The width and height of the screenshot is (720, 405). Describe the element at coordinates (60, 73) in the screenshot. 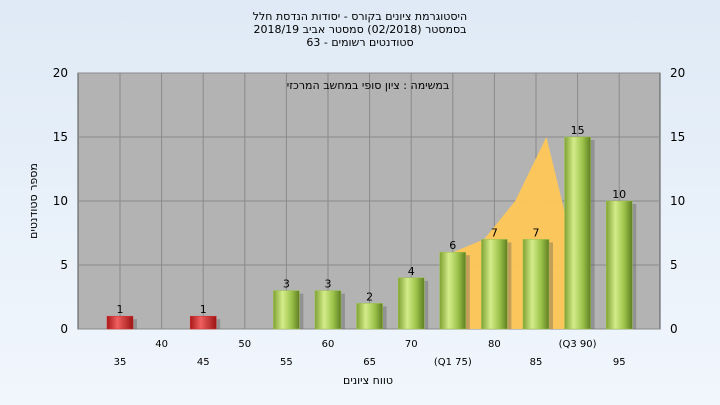

I see `y-tick-left: 20` at that location.